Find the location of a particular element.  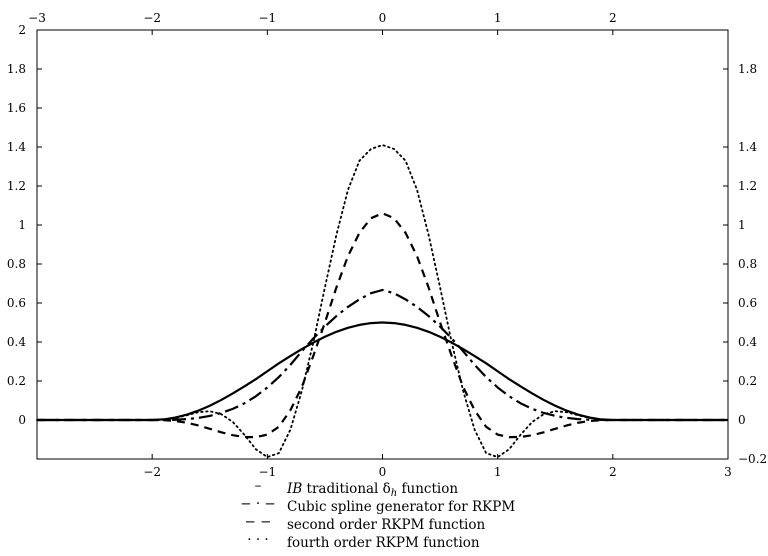

y-tick-label-left: 2 is located at coordinates (22, 30).